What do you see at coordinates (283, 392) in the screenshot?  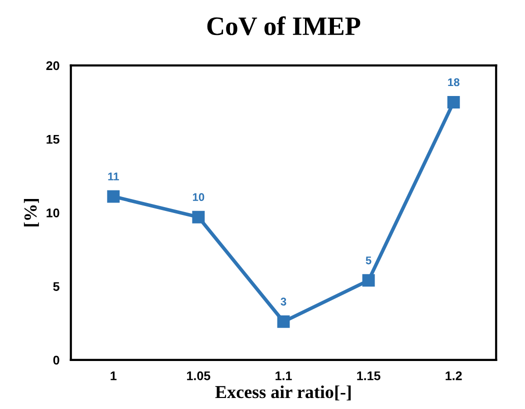 I see `x-axis-title: Excess air ratio[-]` at bounding box center [283, 392].